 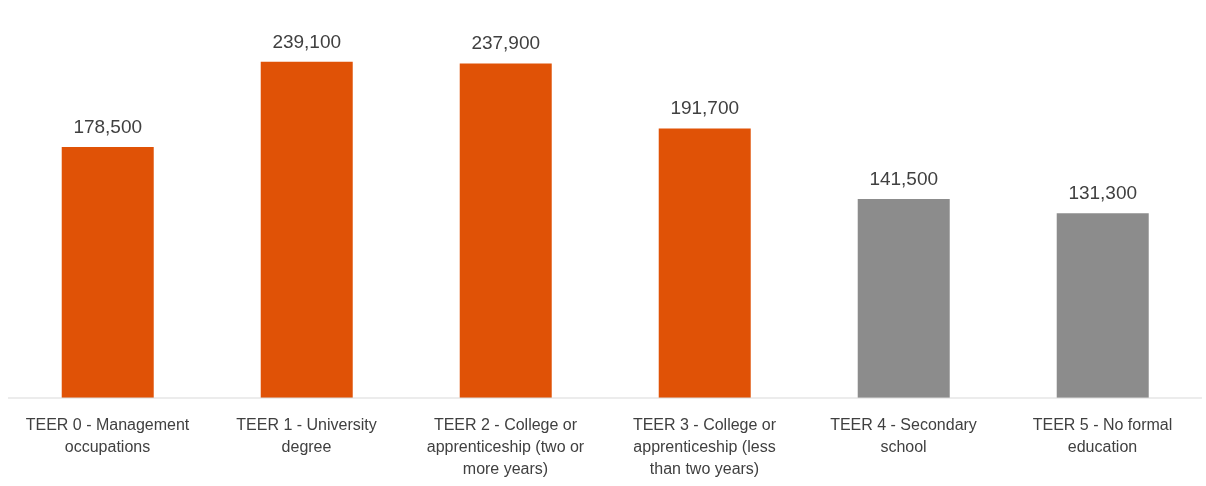 I want to click on data-label: 237,900, so click(x=506, y=43).